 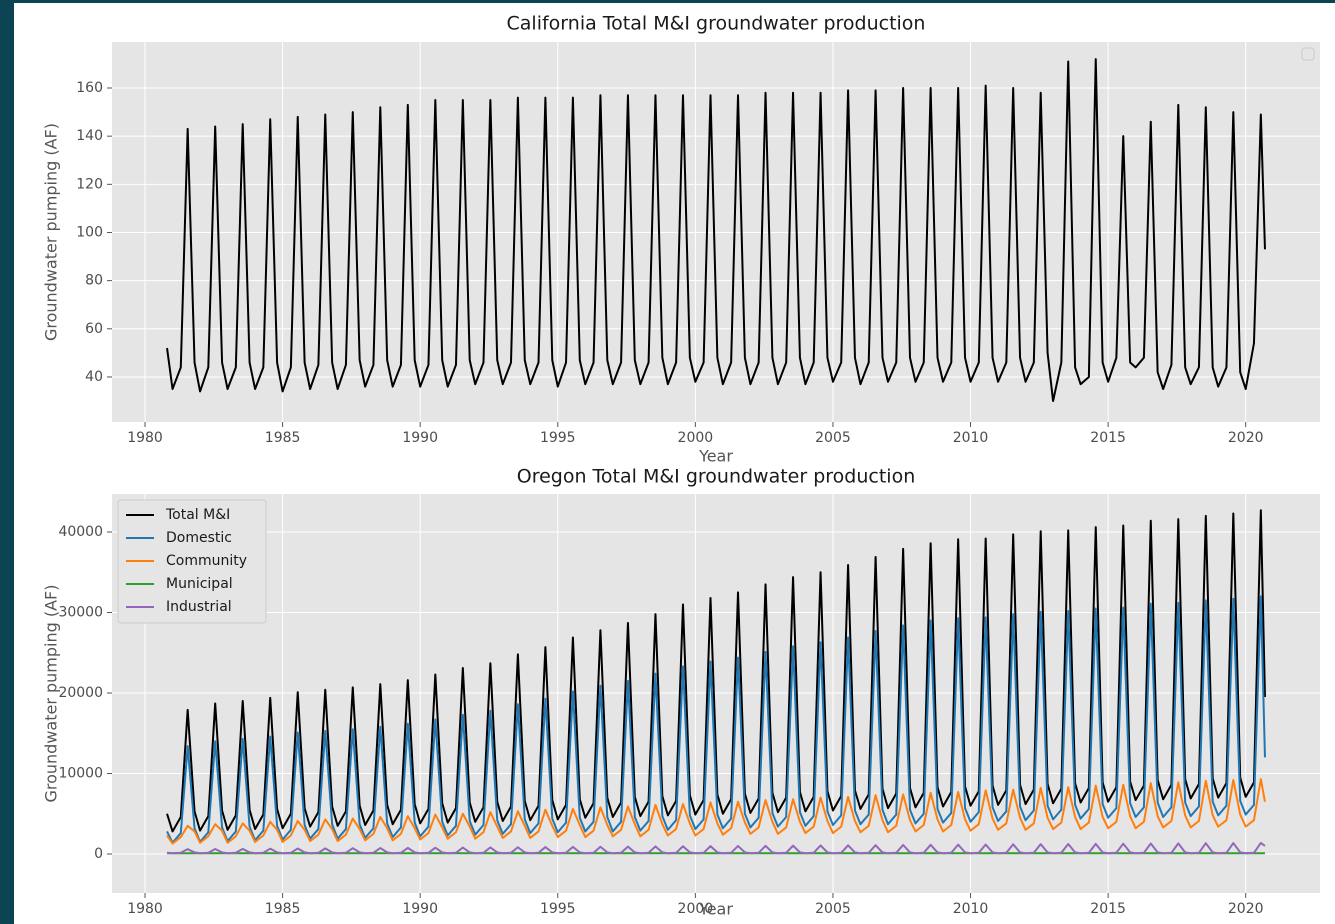 What do you see at coordinates (89, 232) in the screenshot?
I see `y-tick-label: 100` at bounding box center [89, 232].